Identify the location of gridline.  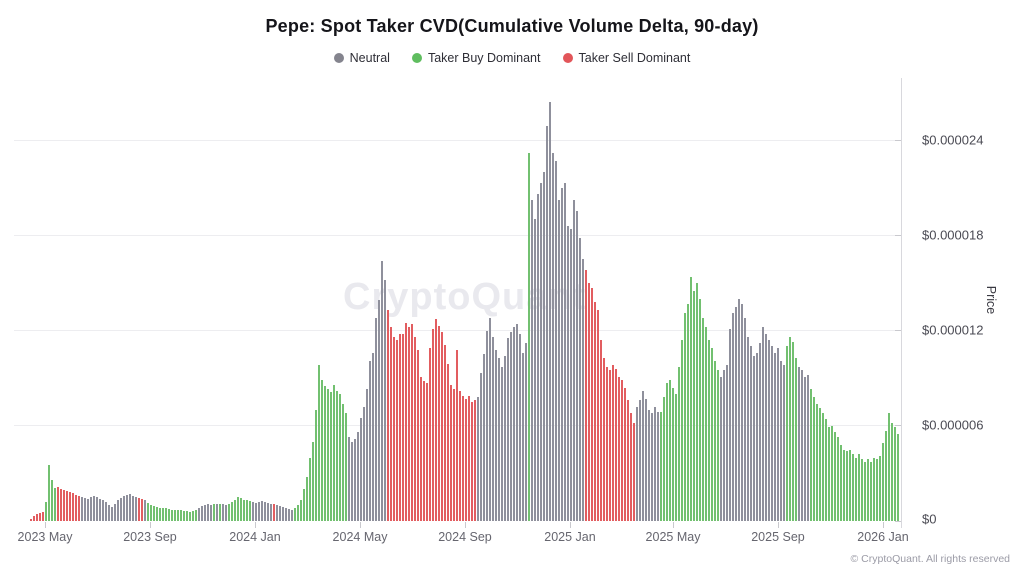
(457, 140).